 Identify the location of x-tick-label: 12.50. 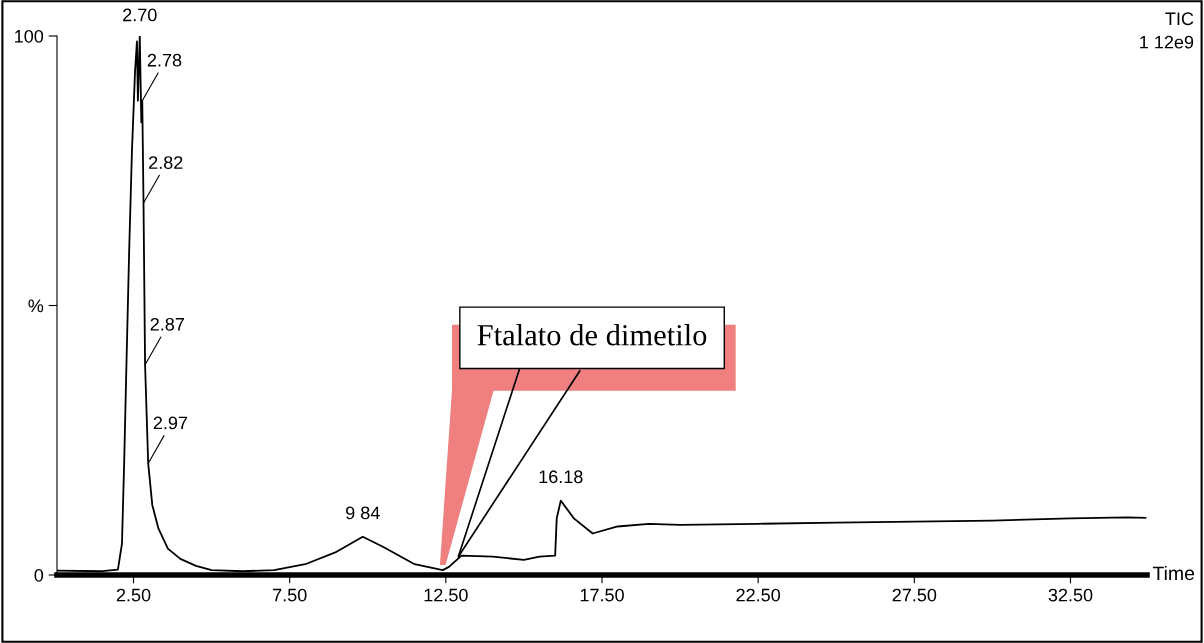
(446, 595).